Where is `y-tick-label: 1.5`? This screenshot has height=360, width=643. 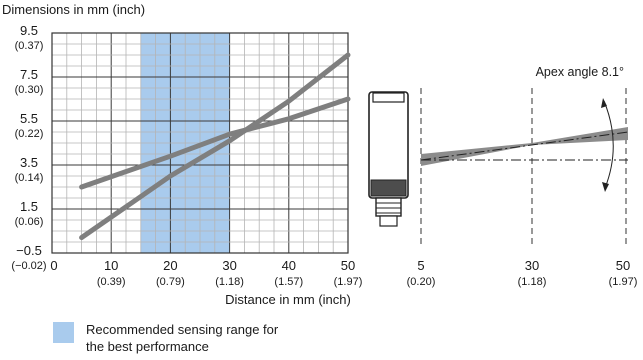 y-tick-label: 1.5 is located at coordinates (29, 206).